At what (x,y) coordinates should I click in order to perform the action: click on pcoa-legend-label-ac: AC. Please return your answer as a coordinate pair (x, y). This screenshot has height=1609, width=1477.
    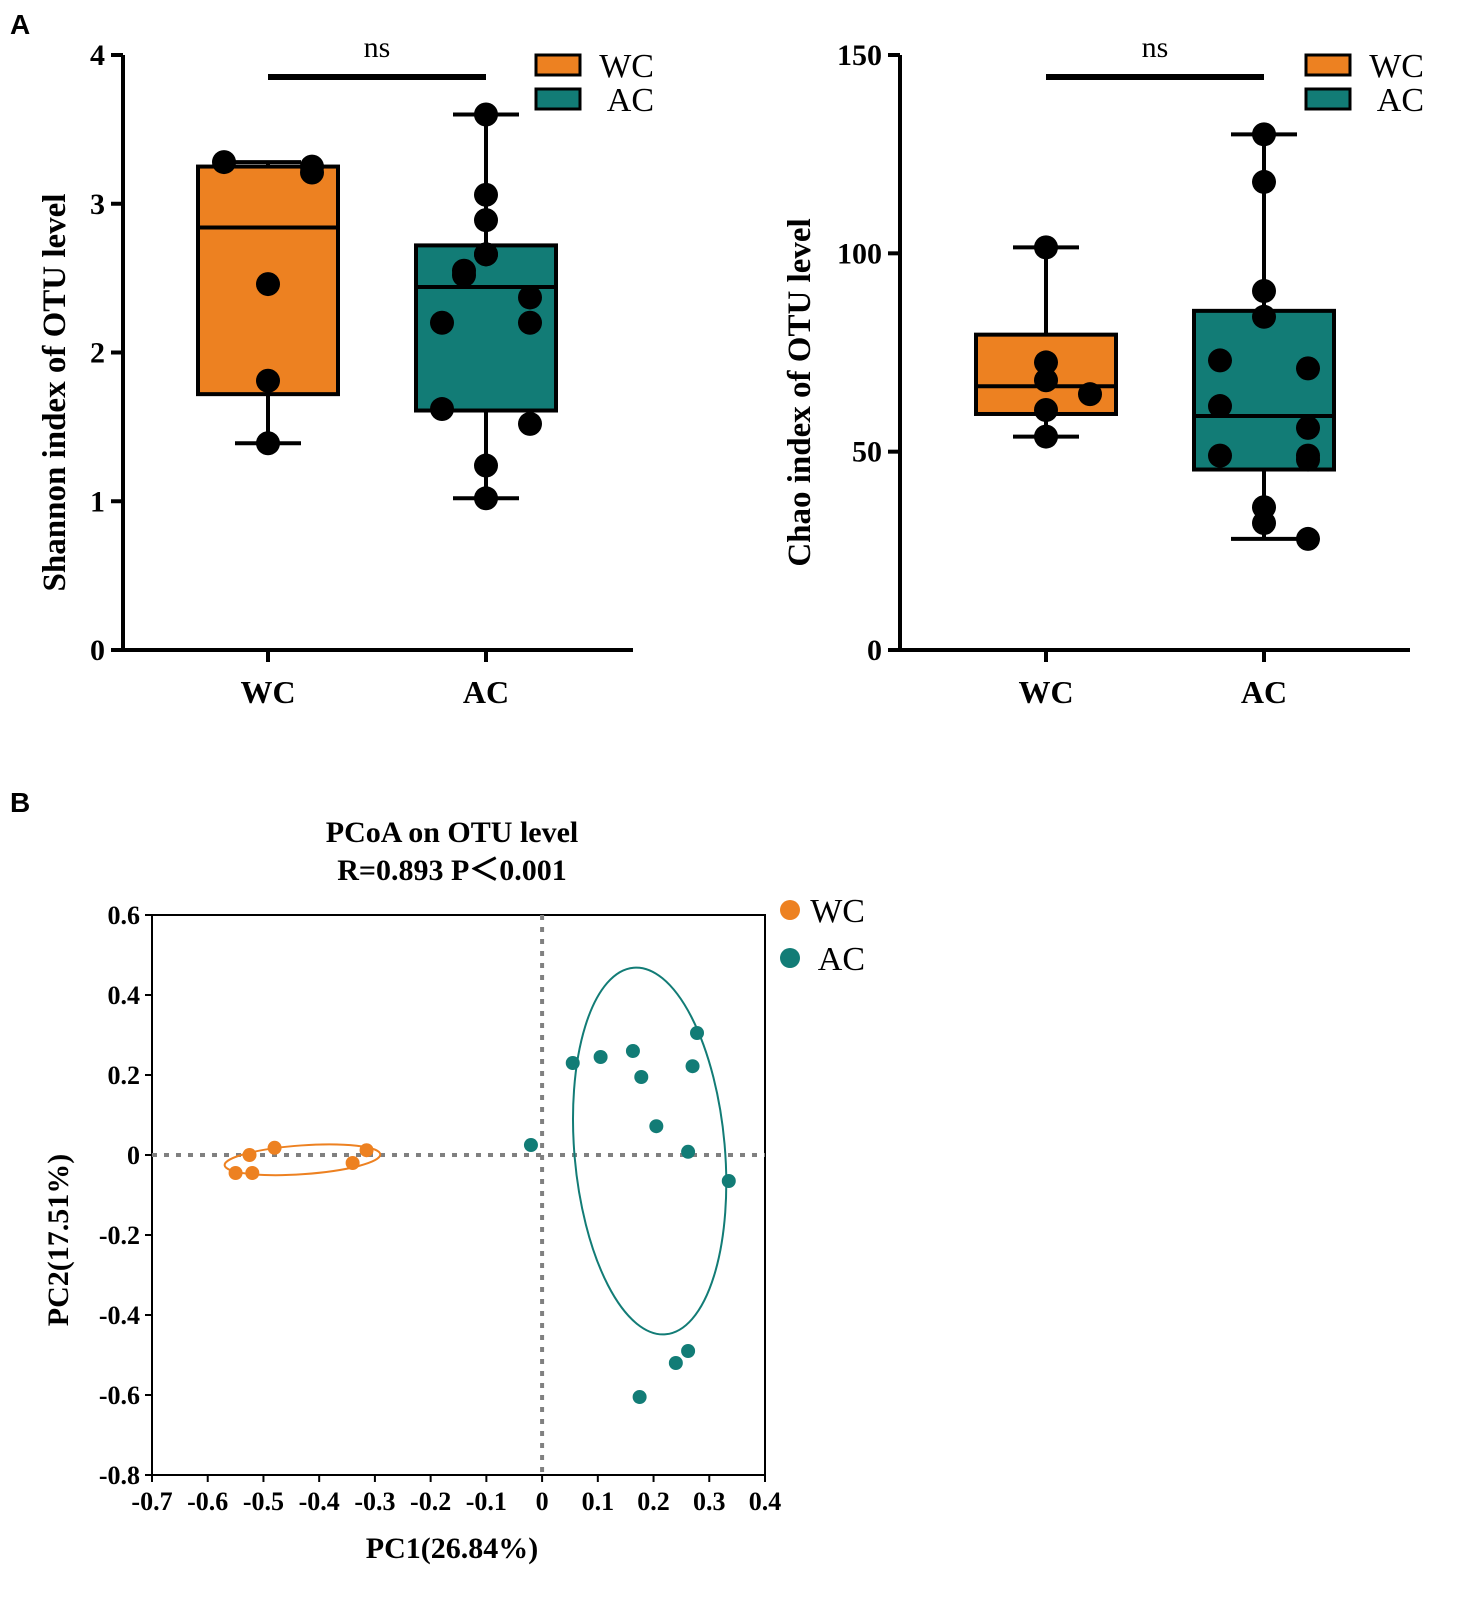
    Looking at the image, I should click on (841, 959).